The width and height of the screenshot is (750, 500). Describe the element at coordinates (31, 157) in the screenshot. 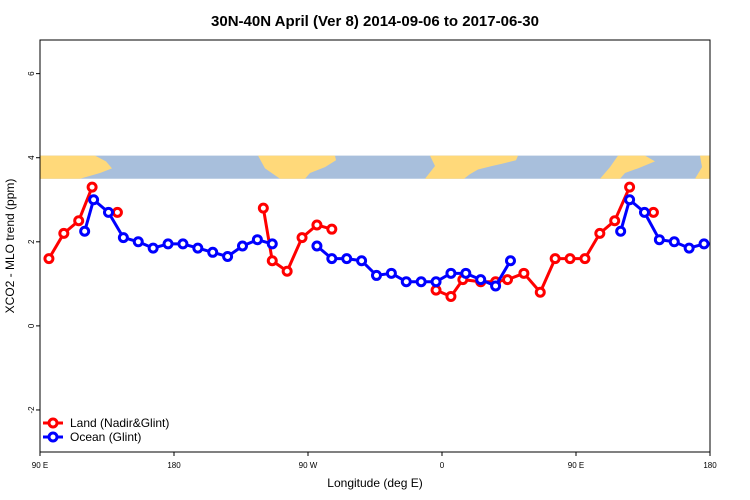

I see `y-tick-label: 4` at that location.